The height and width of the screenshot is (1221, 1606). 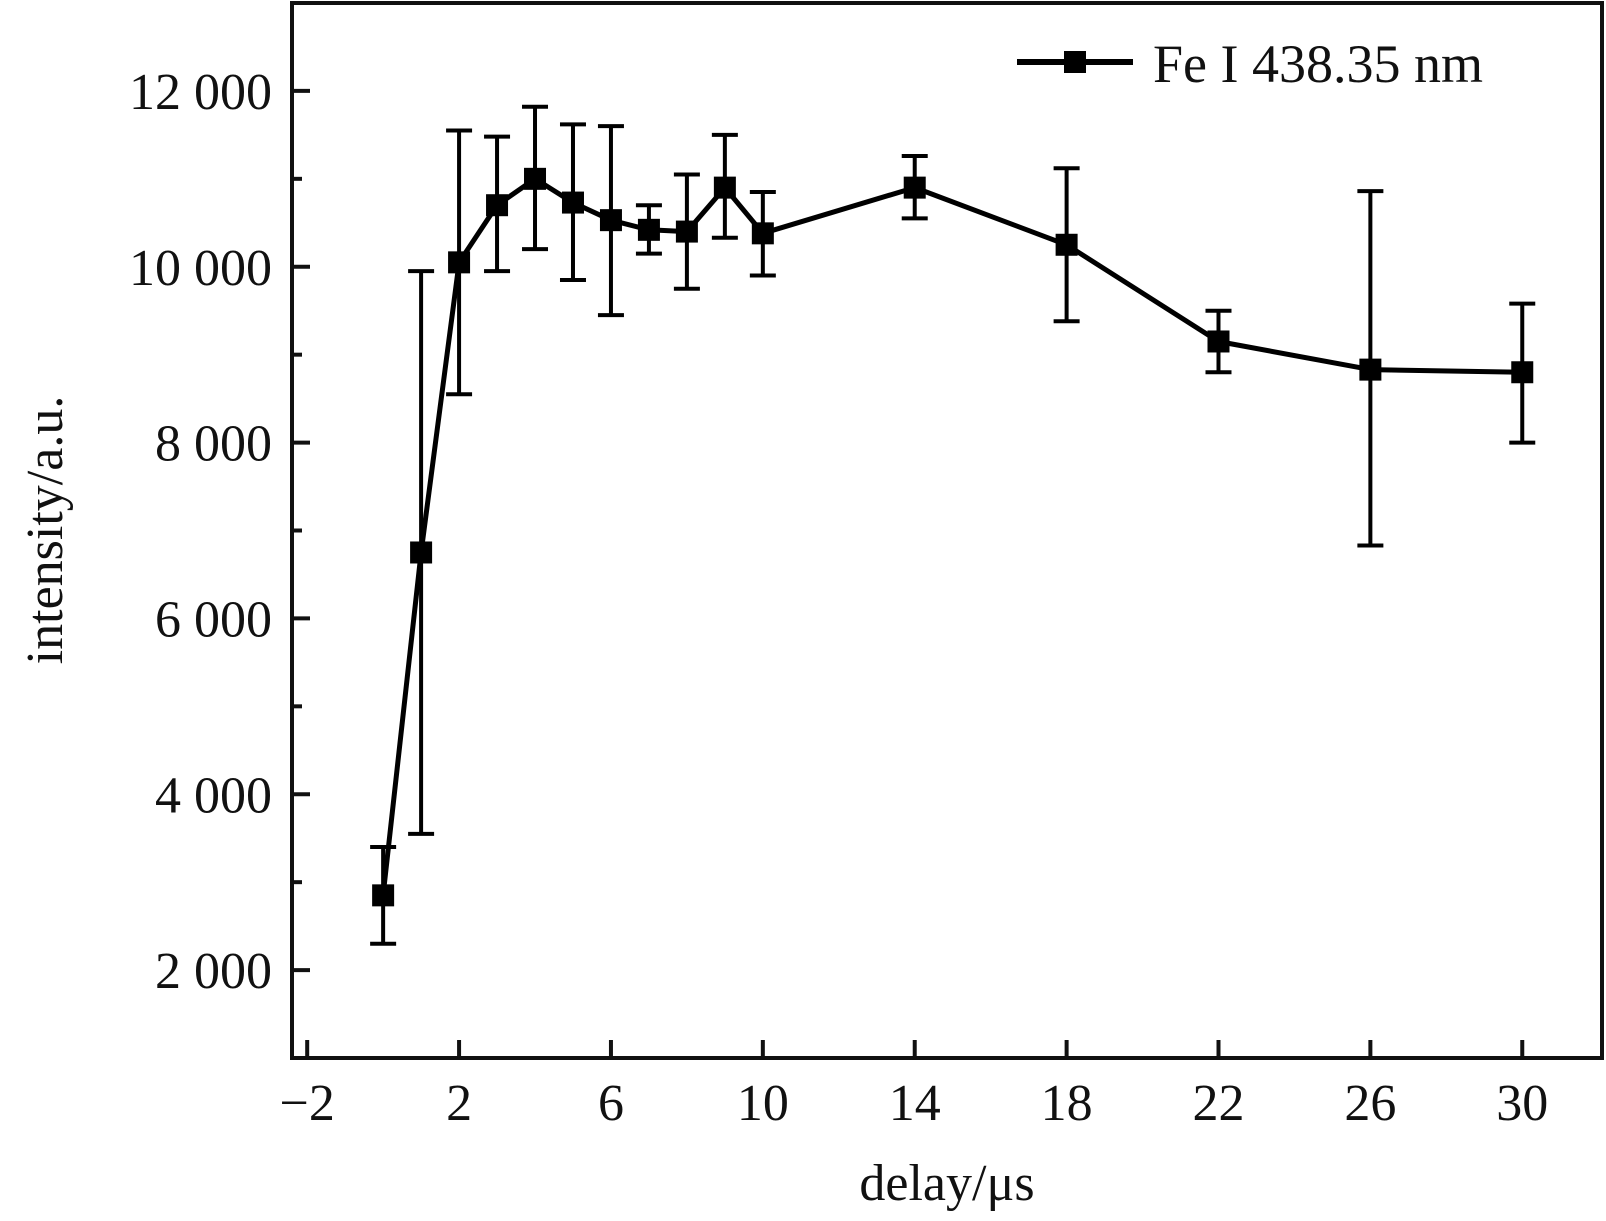 What do you see at coordinates (1522, 1103) in the screenshot?
I see `x-tick-label: 30` at bounding box center [1522, 1103].